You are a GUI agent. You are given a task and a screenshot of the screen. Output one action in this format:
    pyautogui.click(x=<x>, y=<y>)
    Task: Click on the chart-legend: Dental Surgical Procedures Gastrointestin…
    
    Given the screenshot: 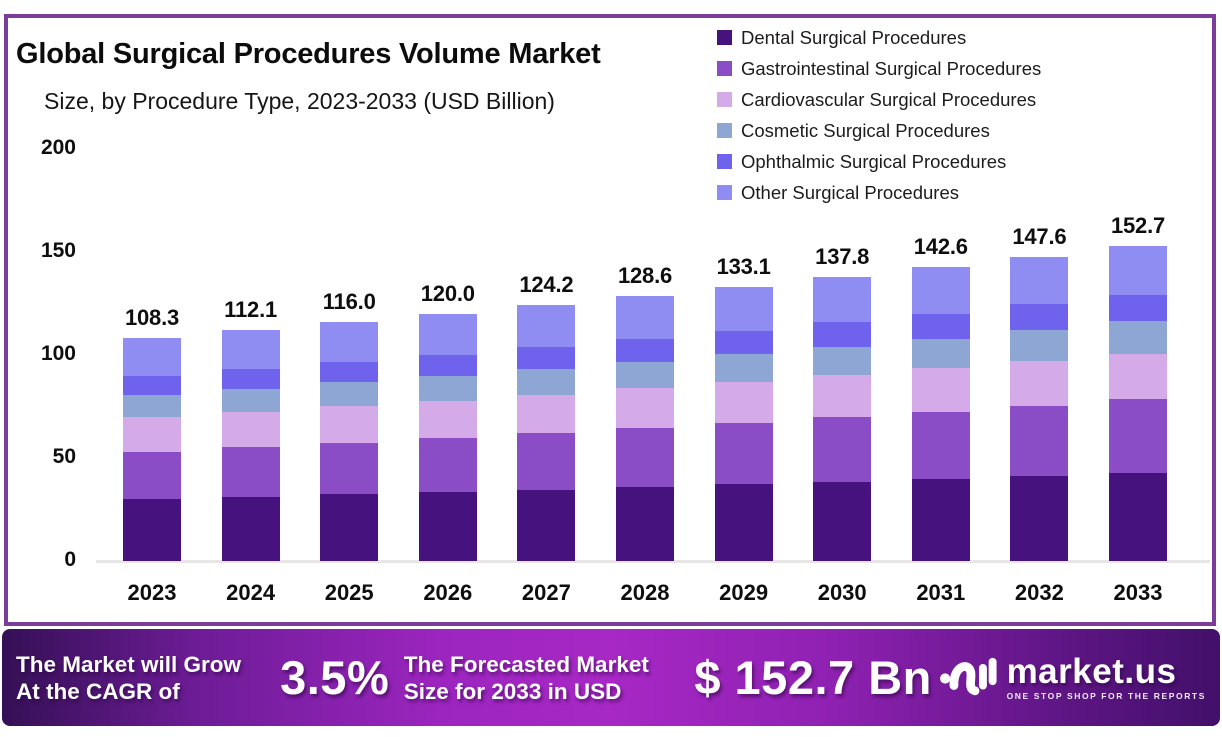 What is the action you would take?
    pyautogui.click(x=879, y=115)
    